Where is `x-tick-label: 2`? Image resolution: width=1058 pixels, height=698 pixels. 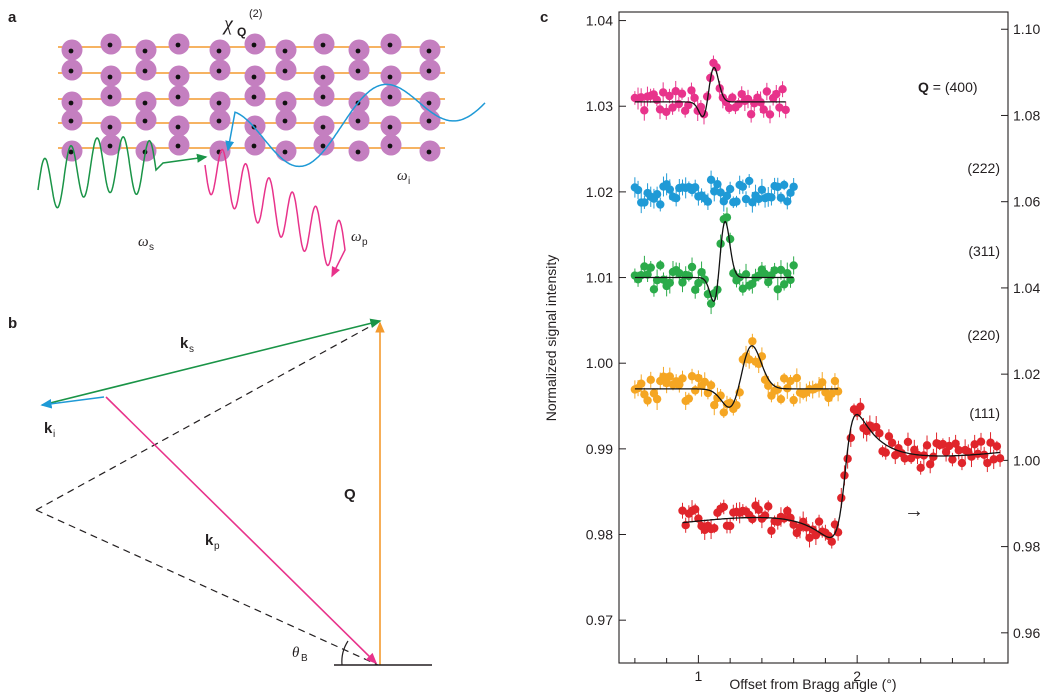 x-tick-label: 2 is located at coordinates (857, 676).